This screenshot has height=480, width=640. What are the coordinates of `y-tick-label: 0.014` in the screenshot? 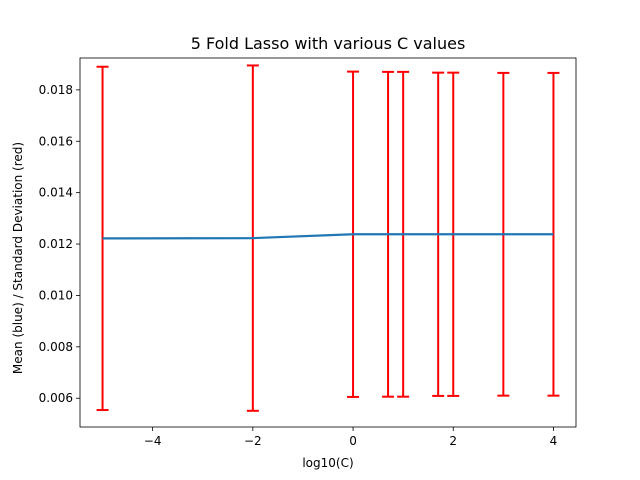 It's located at (56, 193).